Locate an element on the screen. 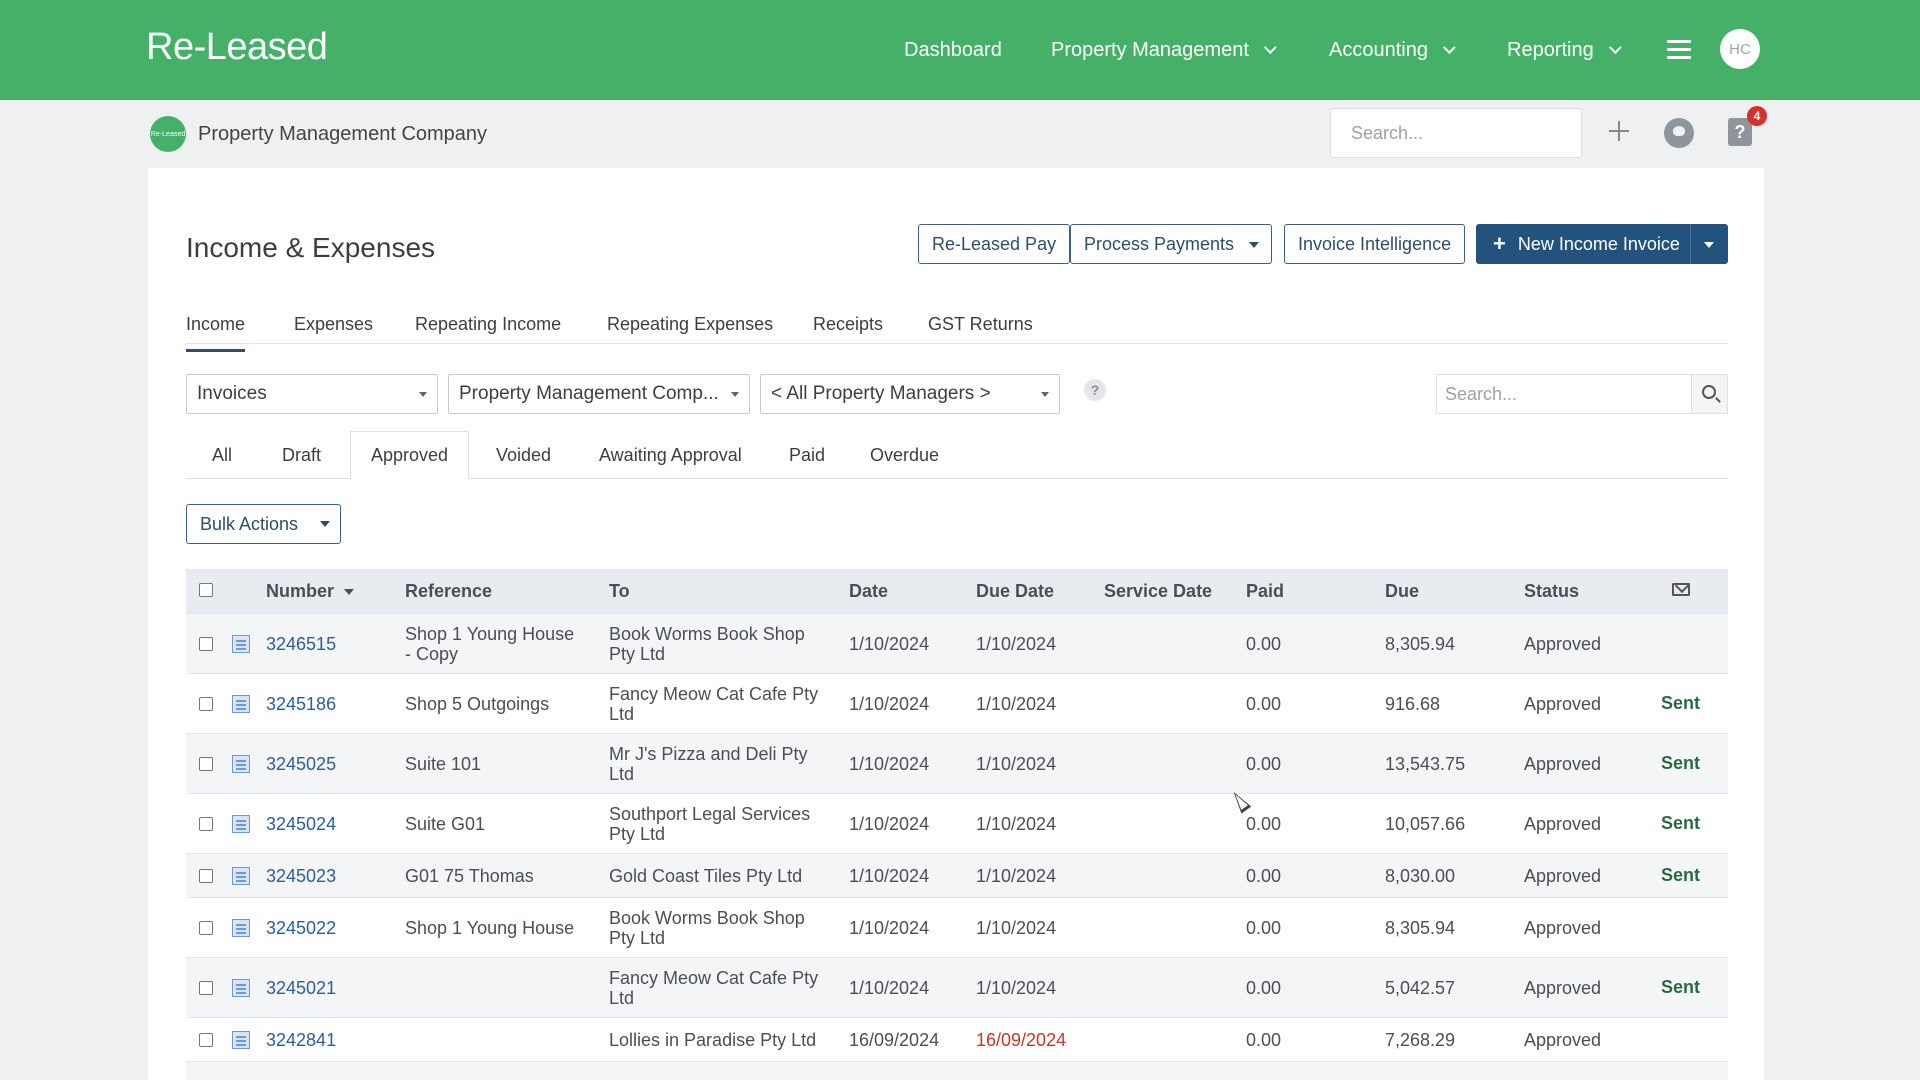 This screenshot has width=1920, height=1080. user-avatar: HC is located at coordinates (1740, 49).